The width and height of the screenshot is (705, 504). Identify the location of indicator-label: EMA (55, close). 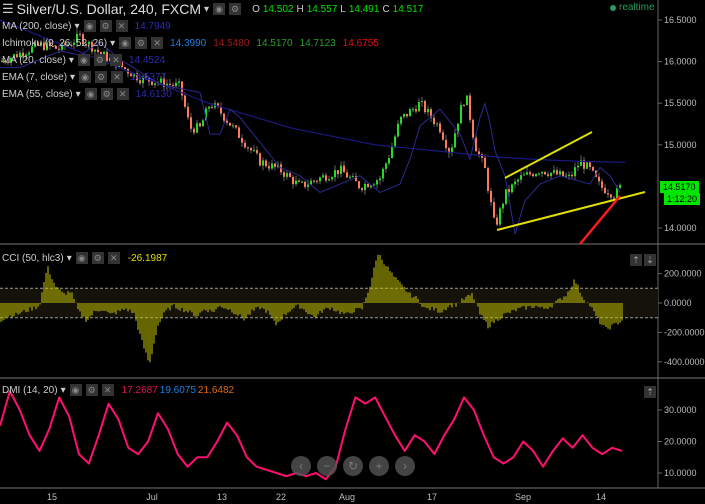
(37, 94).